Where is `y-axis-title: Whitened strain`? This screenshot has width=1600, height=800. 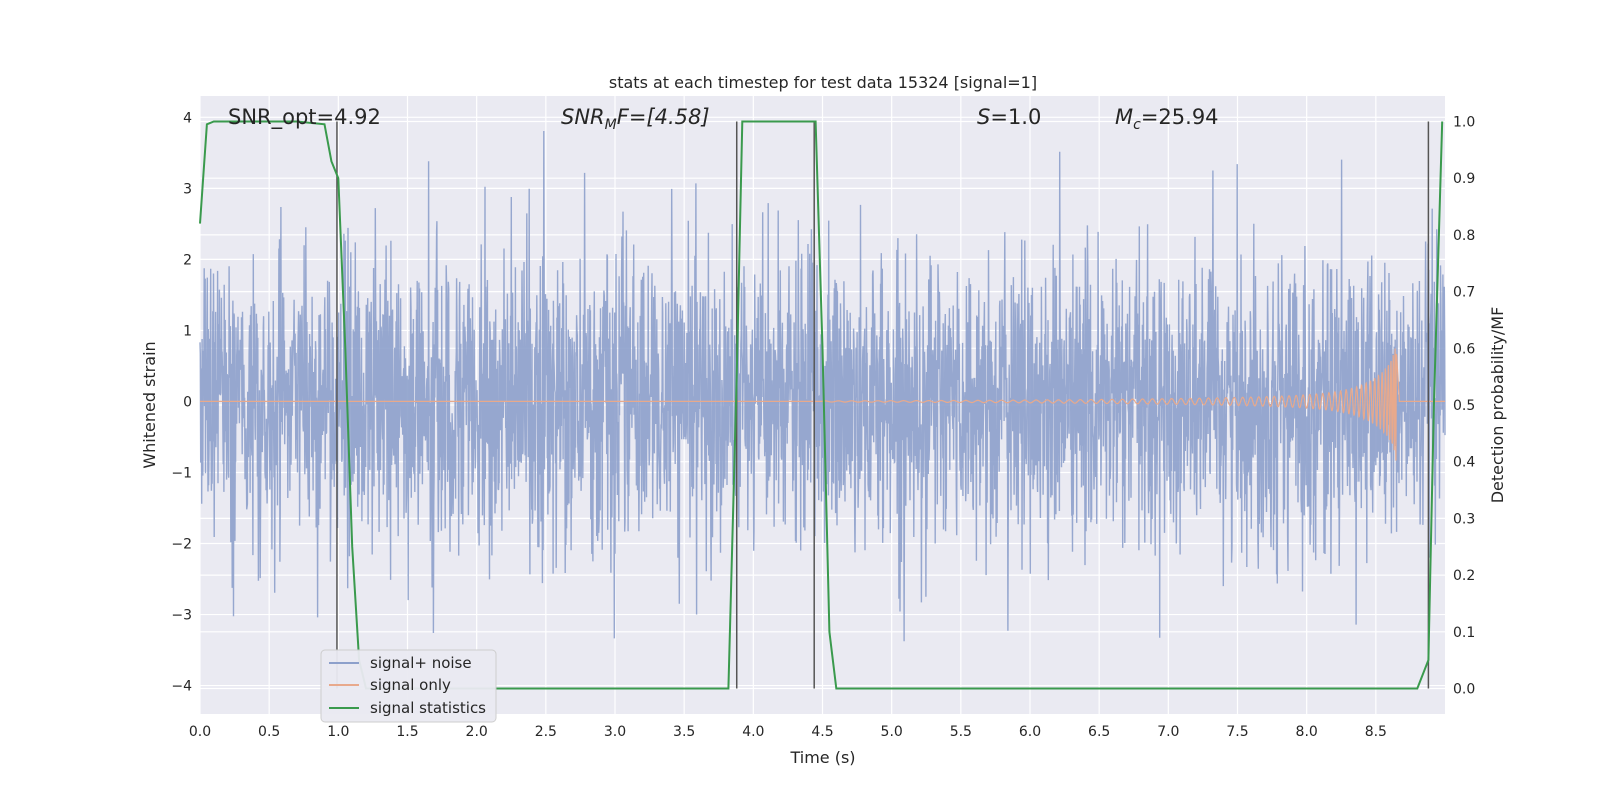 y-axis-title: Whitened strain is located at coordinates (149, 404).